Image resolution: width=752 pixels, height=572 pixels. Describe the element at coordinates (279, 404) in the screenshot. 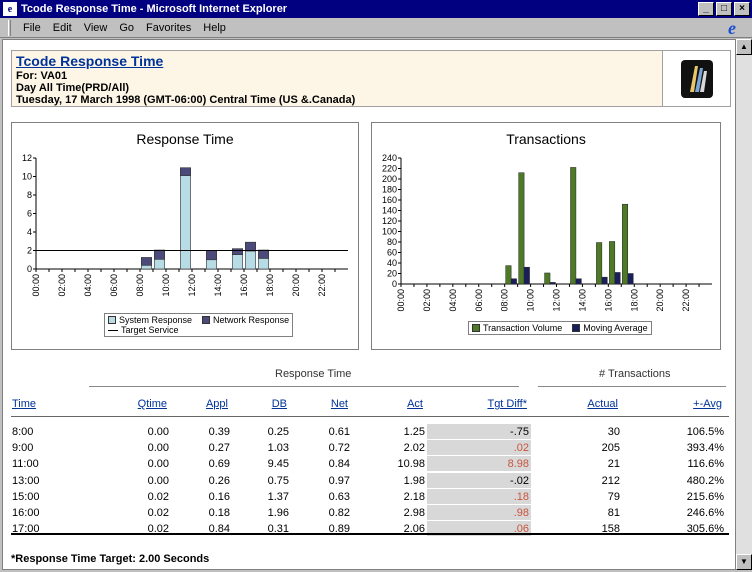

I see `col-db: DB` at that location.